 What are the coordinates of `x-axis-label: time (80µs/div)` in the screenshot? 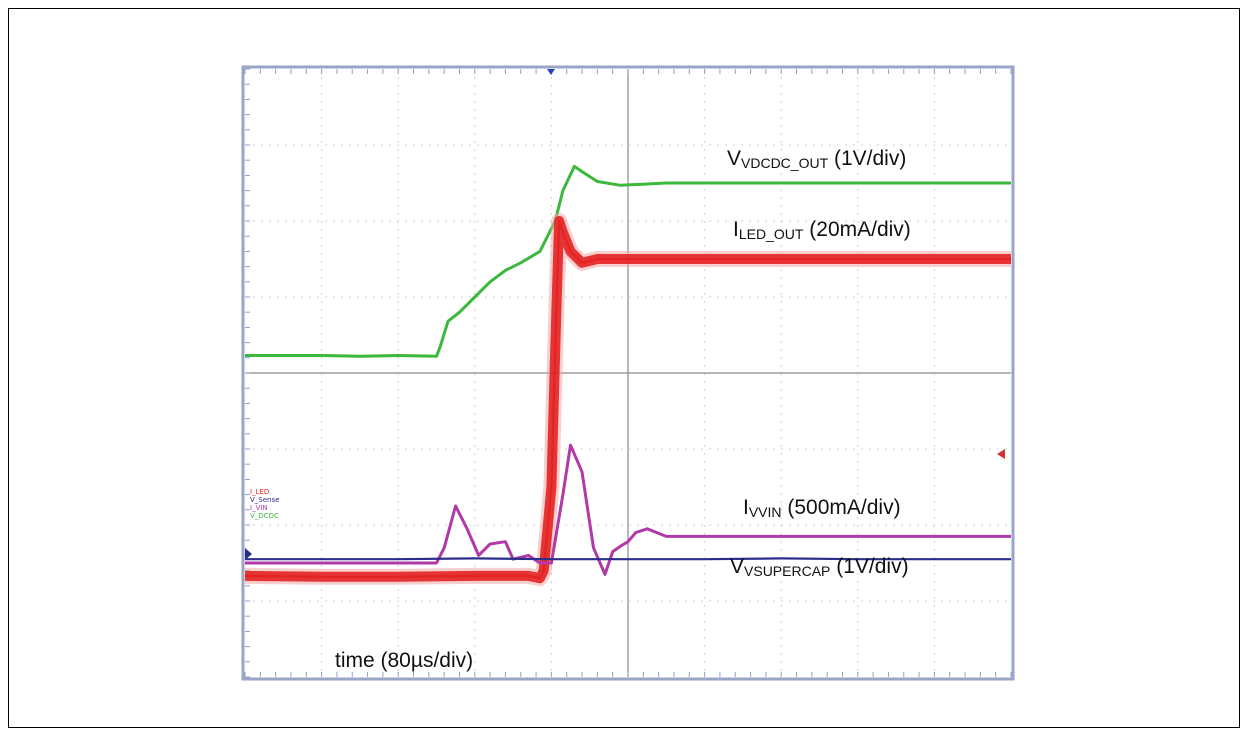 It's located at (404, 660).